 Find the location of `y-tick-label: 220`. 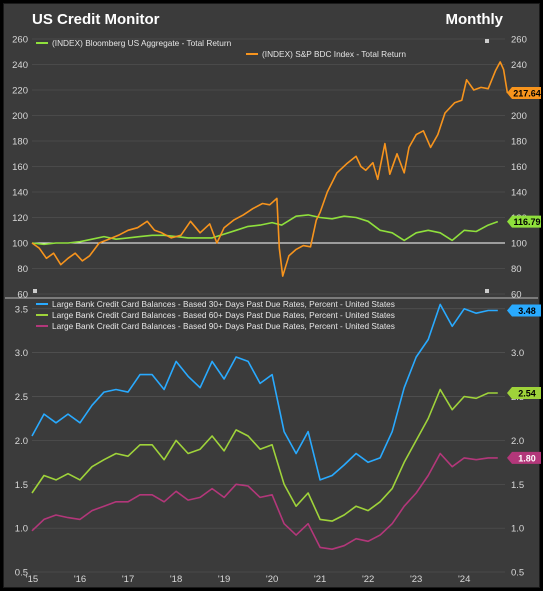

y-tick-label: 220 is located at coordinates (20, 91).